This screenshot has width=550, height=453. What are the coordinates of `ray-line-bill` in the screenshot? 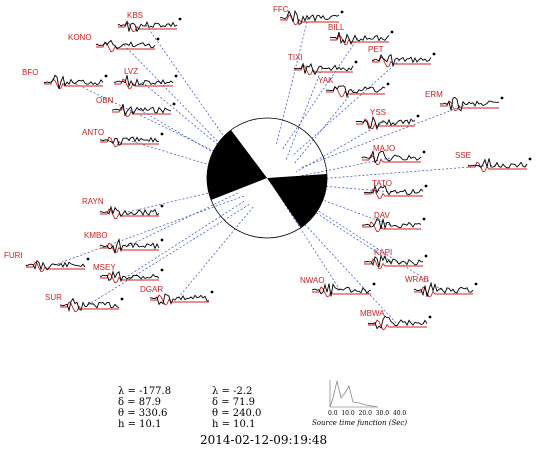 It's located at (320, 94).